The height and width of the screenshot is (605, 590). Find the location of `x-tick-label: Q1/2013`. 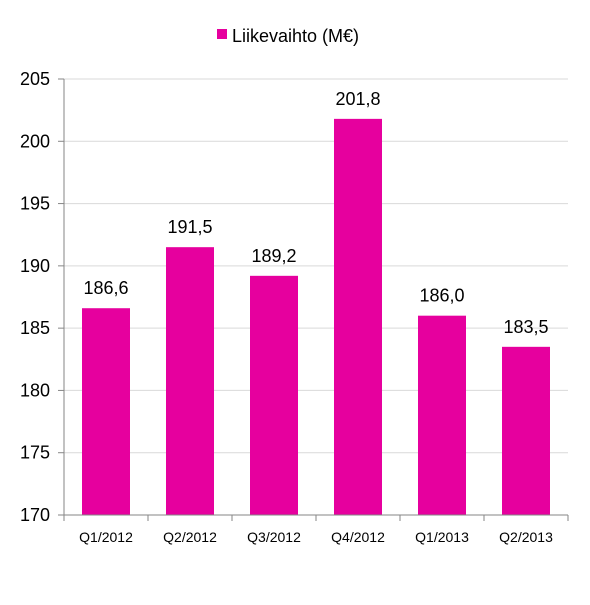

x-tick-label: Q1/2013 is located at coordinates (442, 537).